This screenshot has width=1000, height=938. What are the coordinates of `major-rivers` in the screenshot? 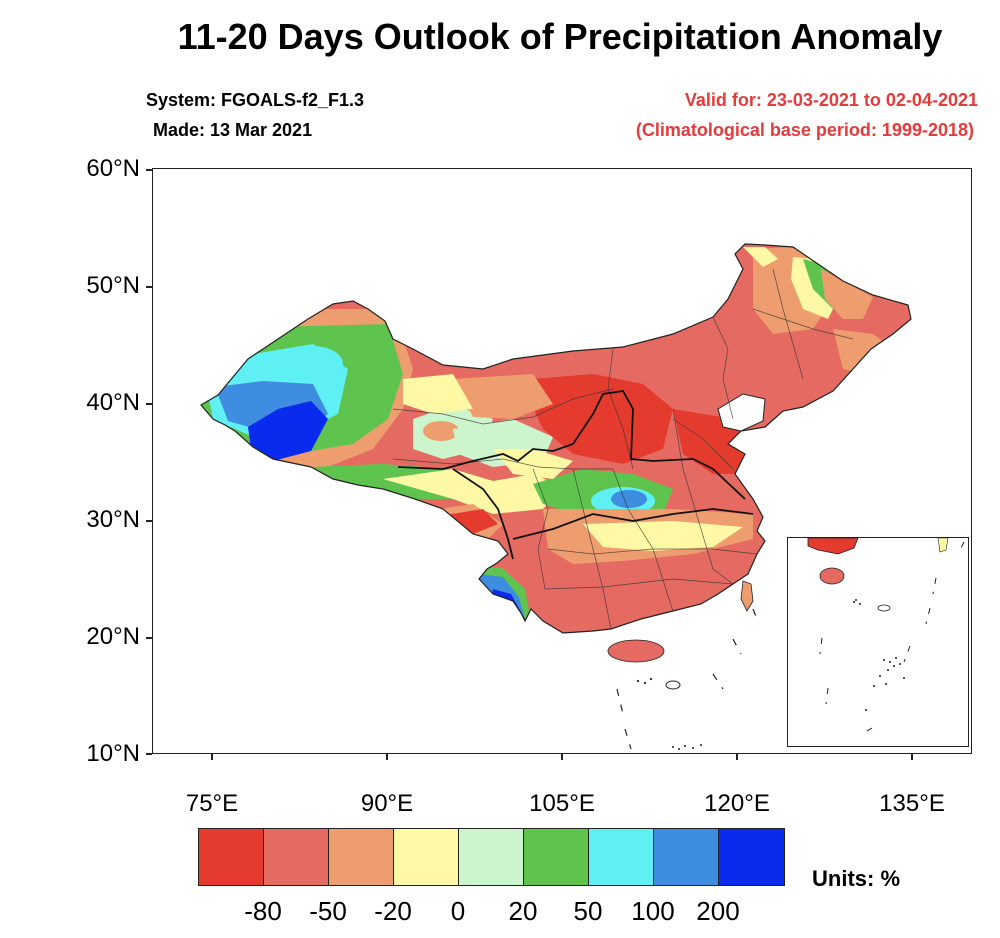 It's located at (575, 475).